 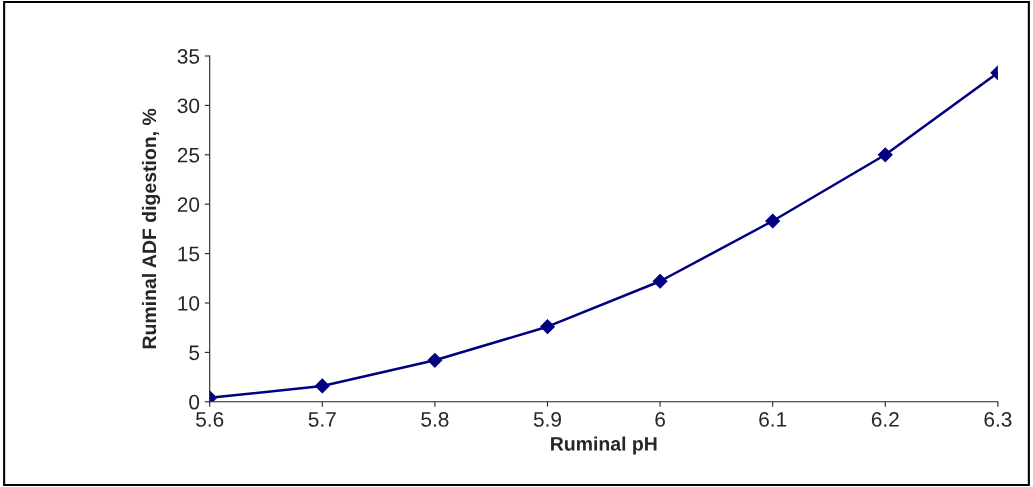 I want to click on x-tick-label: 6.3, so click(x=998, y=419).